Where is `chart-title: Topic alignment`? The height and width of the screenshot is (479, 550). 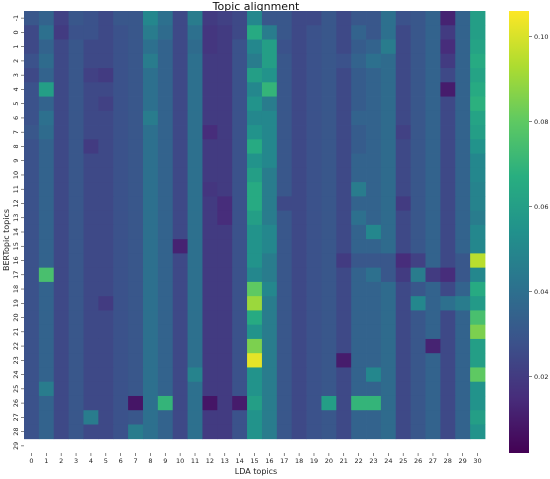
chart-title: Topic alignment is located at coordinates (256, 6).